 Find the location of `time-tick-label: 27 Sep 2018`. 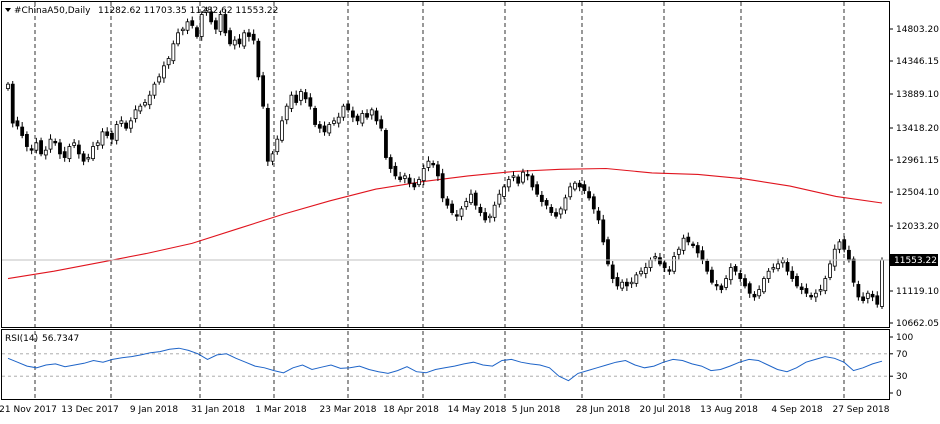

time-tick-label: 27 Sep 2018 is located at coordinates (860, 410).